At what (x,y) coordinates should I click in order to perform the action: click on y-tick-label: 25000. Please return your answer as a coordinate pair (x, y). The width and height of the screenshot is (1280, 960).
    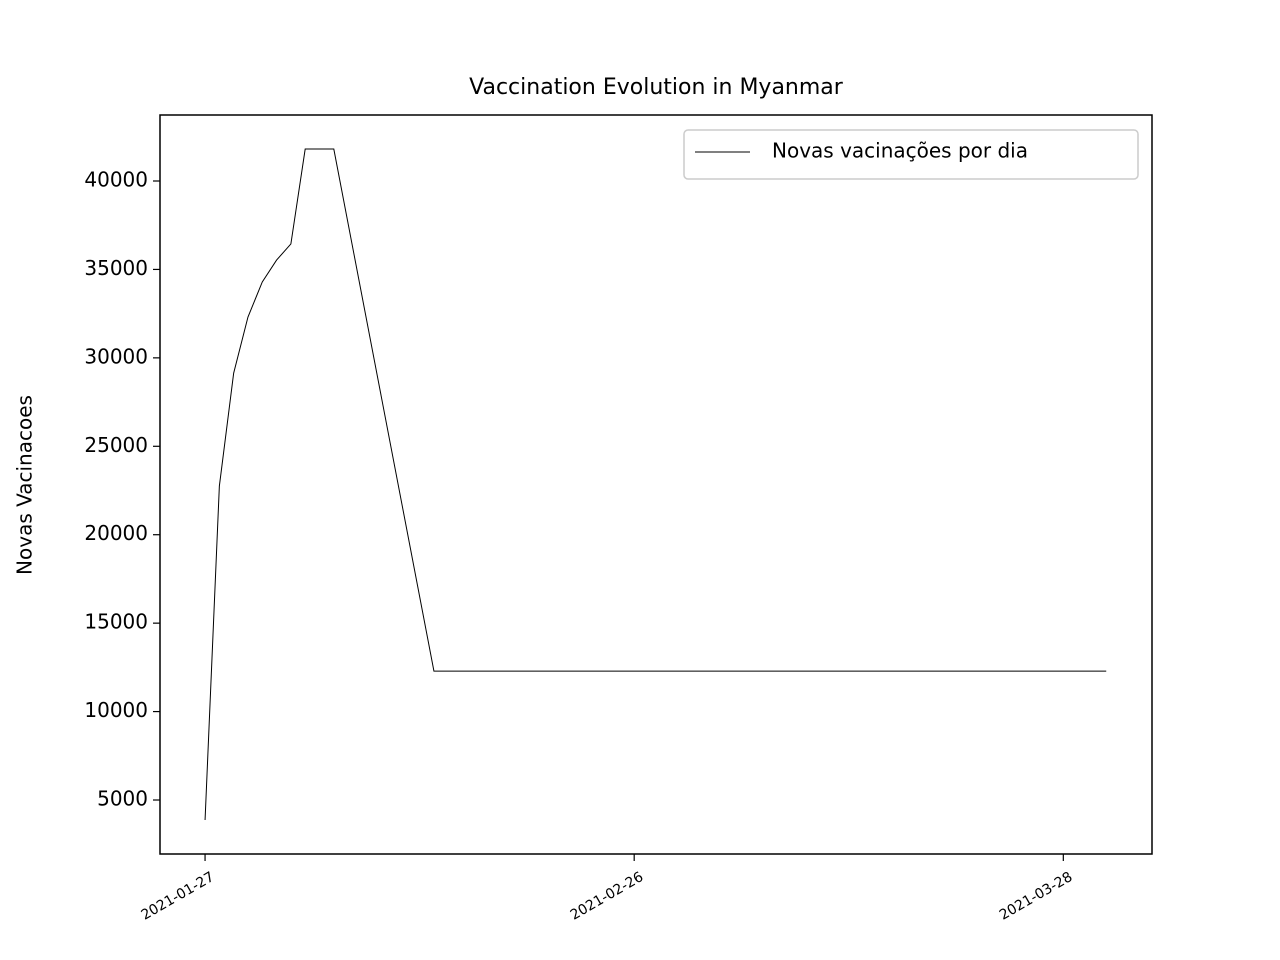
    Looking at the image, I should click on (116, 445).